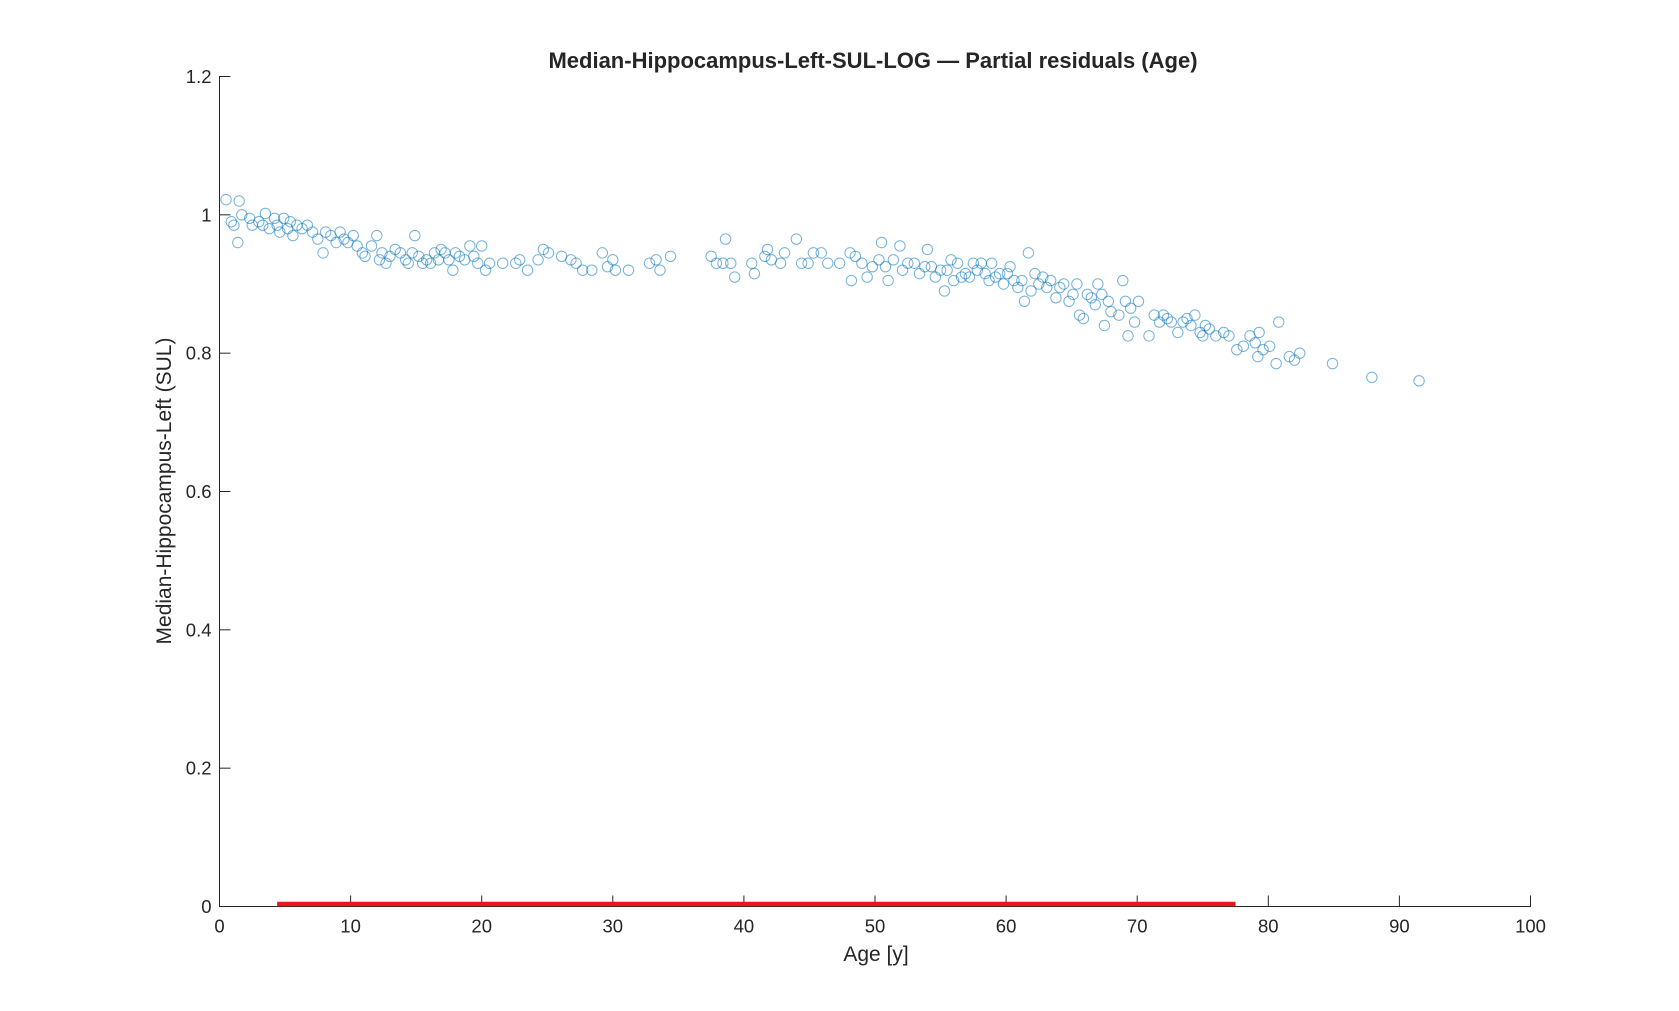  What do you see at coordinates (164, 491) in the screenshot?
I see `y-axis-label: Median-Hippocampus-Left (SUL)` at bounding box center [164, 491].